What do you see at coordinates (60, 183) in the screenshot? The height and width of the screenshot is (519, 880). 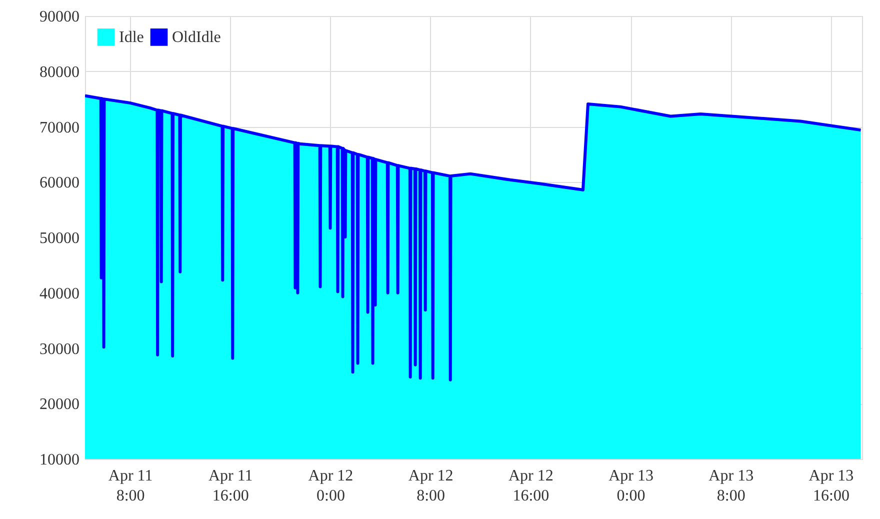 I see `y-tick-label: 60000` at bounding box center [60, 183].